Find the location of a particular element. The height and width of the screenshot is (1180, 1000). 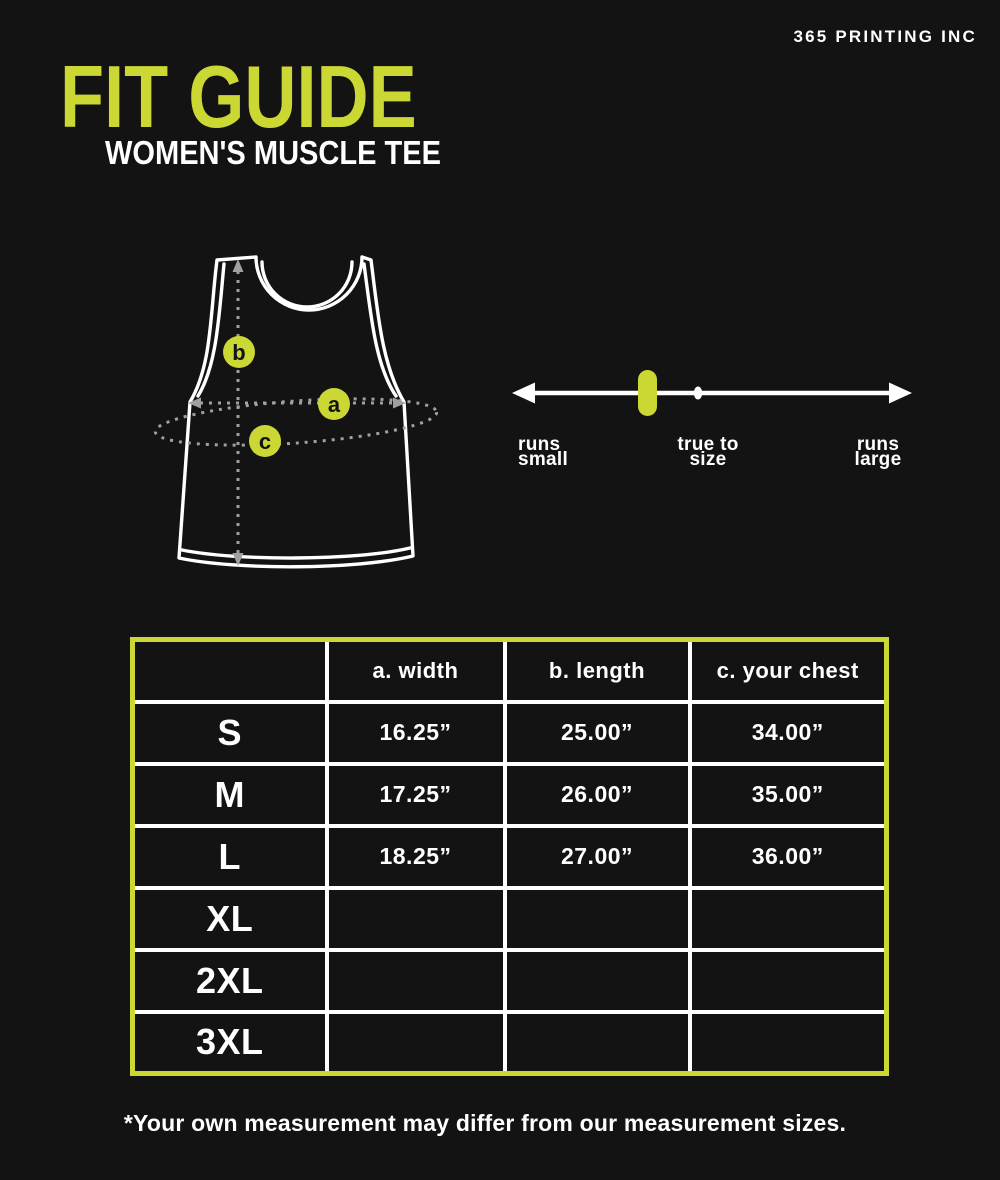

size-label: S is located at coordinates (229, 732).